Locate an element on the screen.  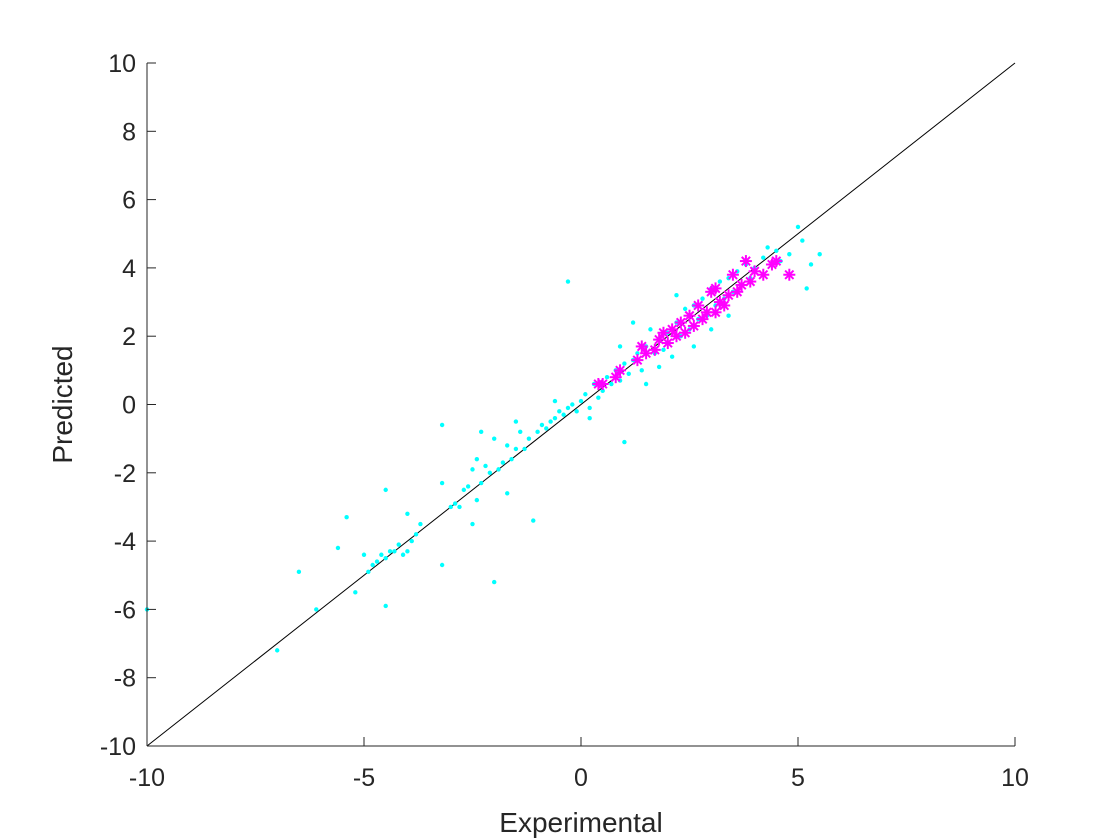
x-tick-label: 5 is located at coordinates (798, 778).